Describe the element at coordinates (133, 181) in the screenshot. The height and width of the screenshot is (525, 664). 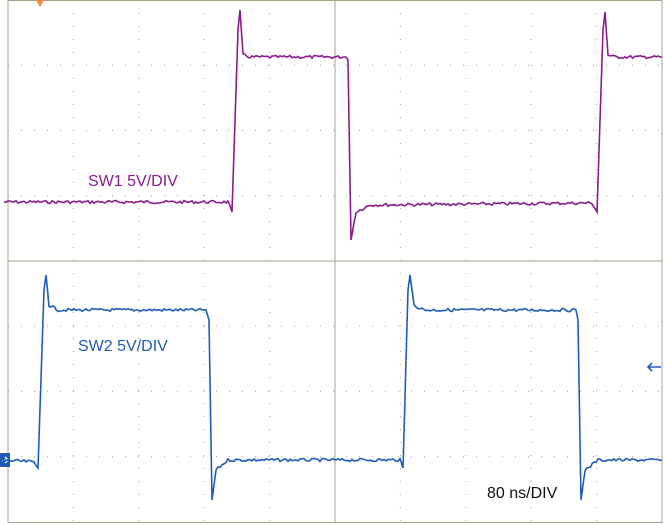
I see `trace-label: SW1 5V/DIV` at that location.